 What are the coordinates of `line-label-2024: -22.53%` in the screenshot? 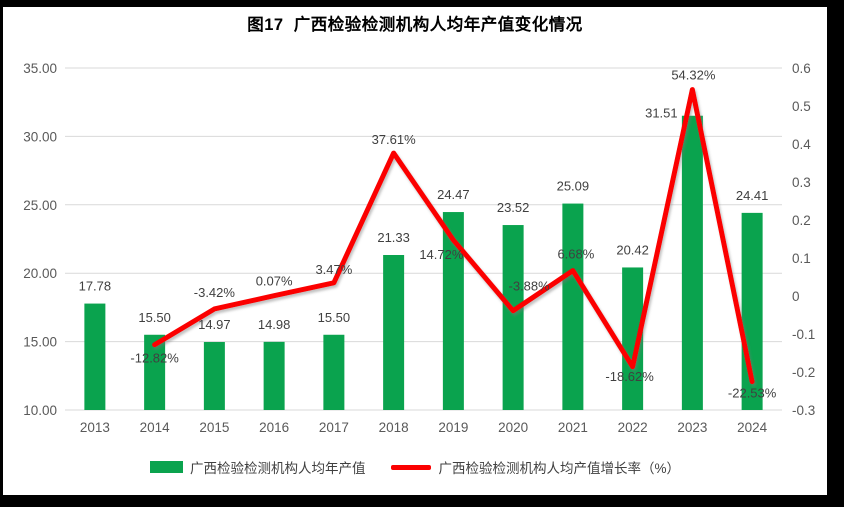 It's located at (752, 393).